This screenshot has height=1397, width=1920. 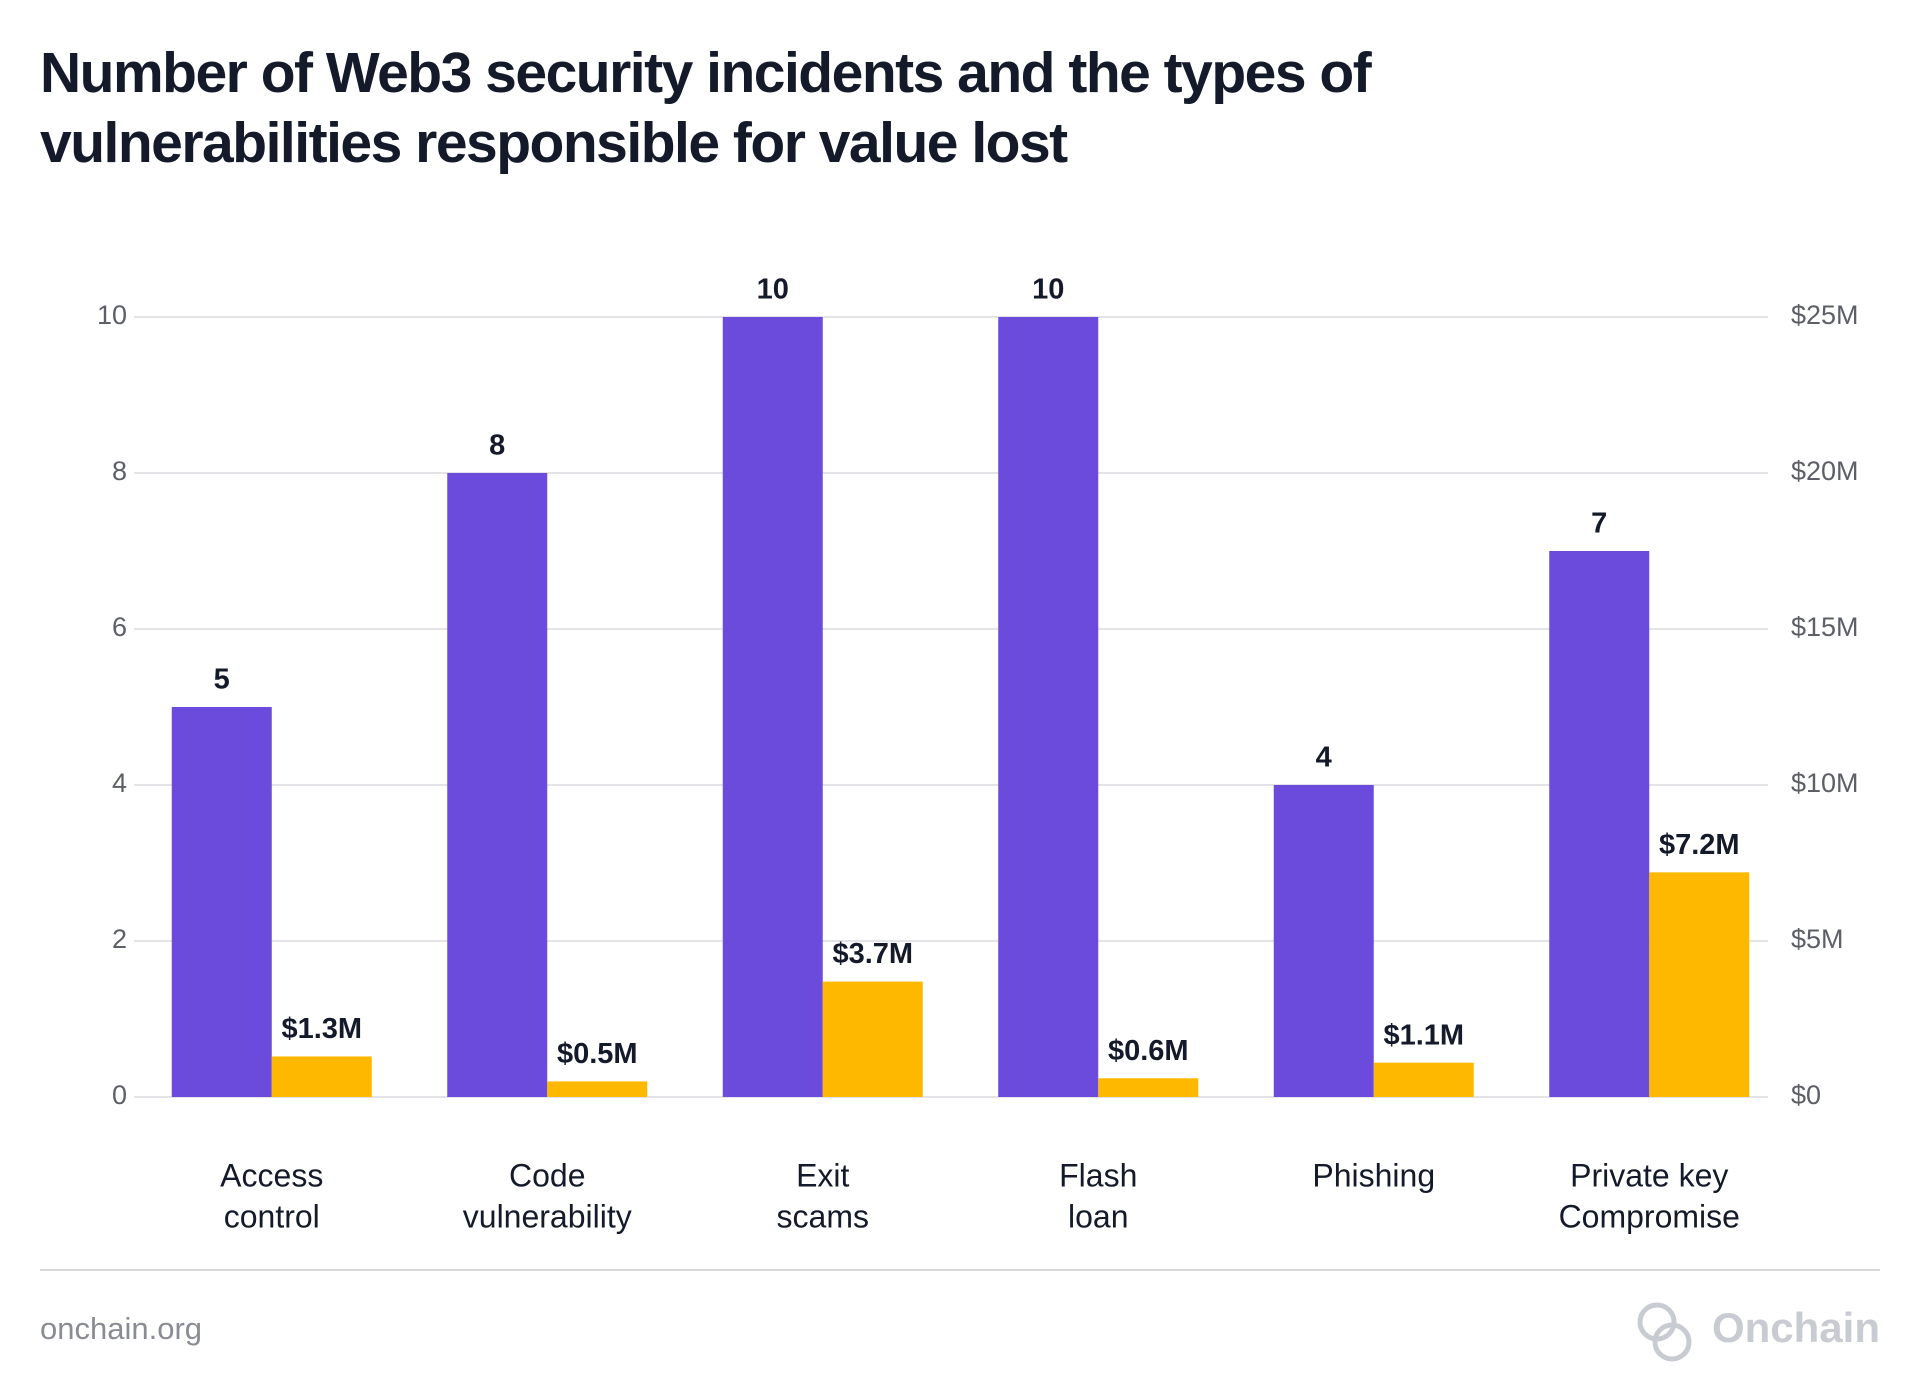 I want to click on y2-tick-label: $0, so click(x=1806, y=1095).